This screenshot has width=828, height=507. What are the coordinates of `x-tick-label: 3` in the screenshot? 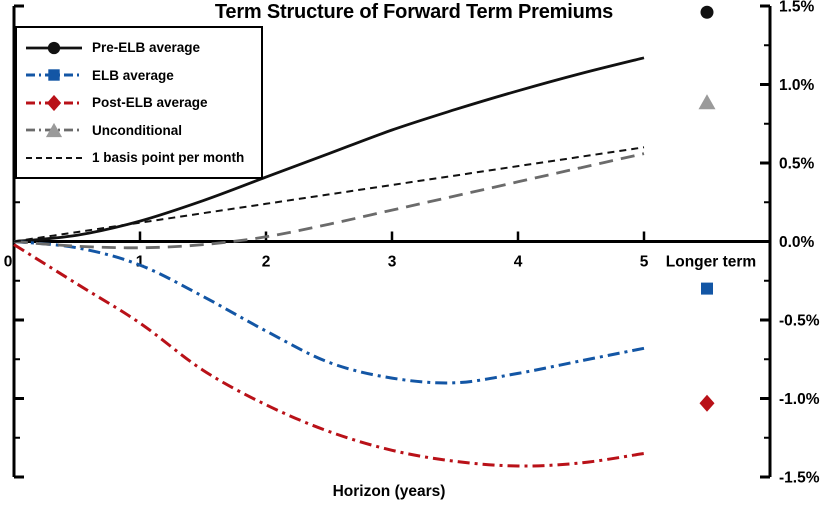 It's located at (392, 262).